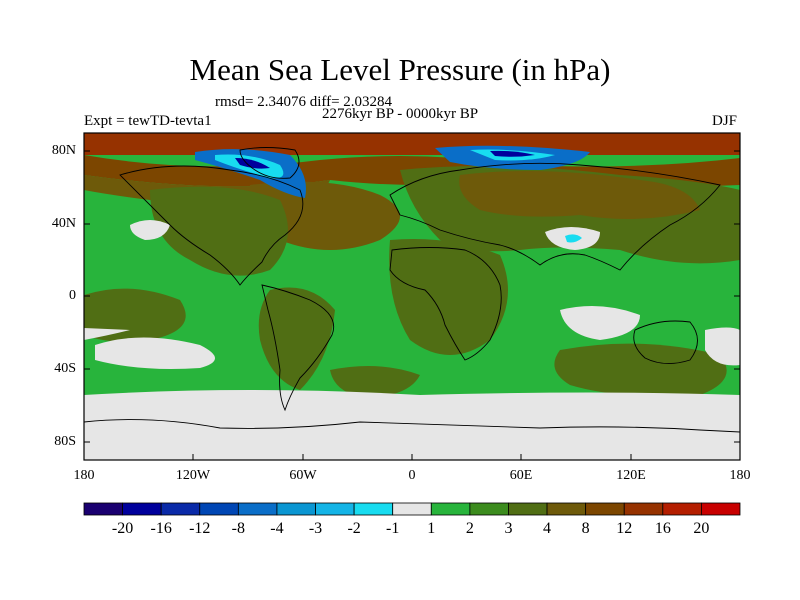 The image size is (800, 600). I want to click on colorbar-label: 20, so click(701, 528).